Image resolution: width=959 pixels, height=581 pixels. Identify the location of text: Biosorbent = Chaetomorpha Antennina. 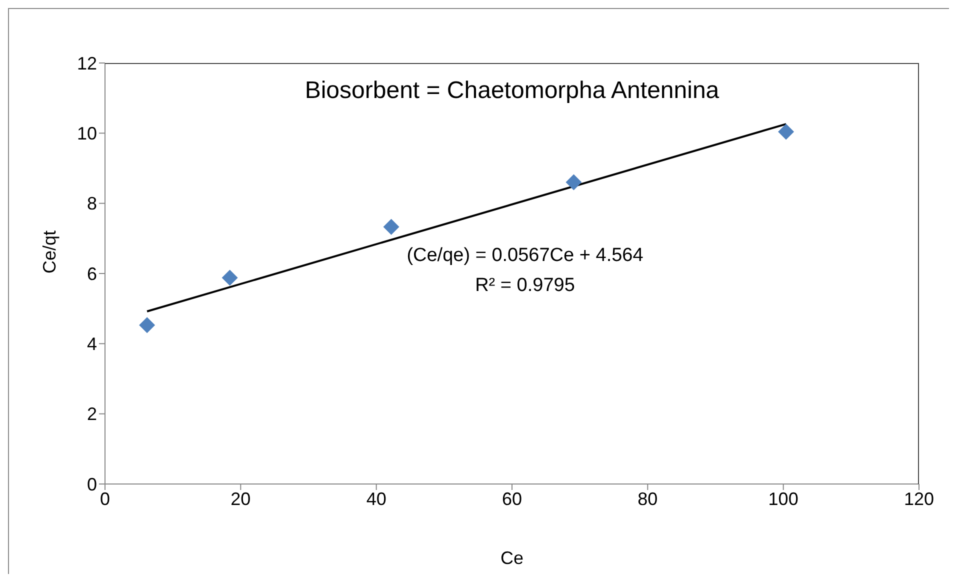
(512, 91).